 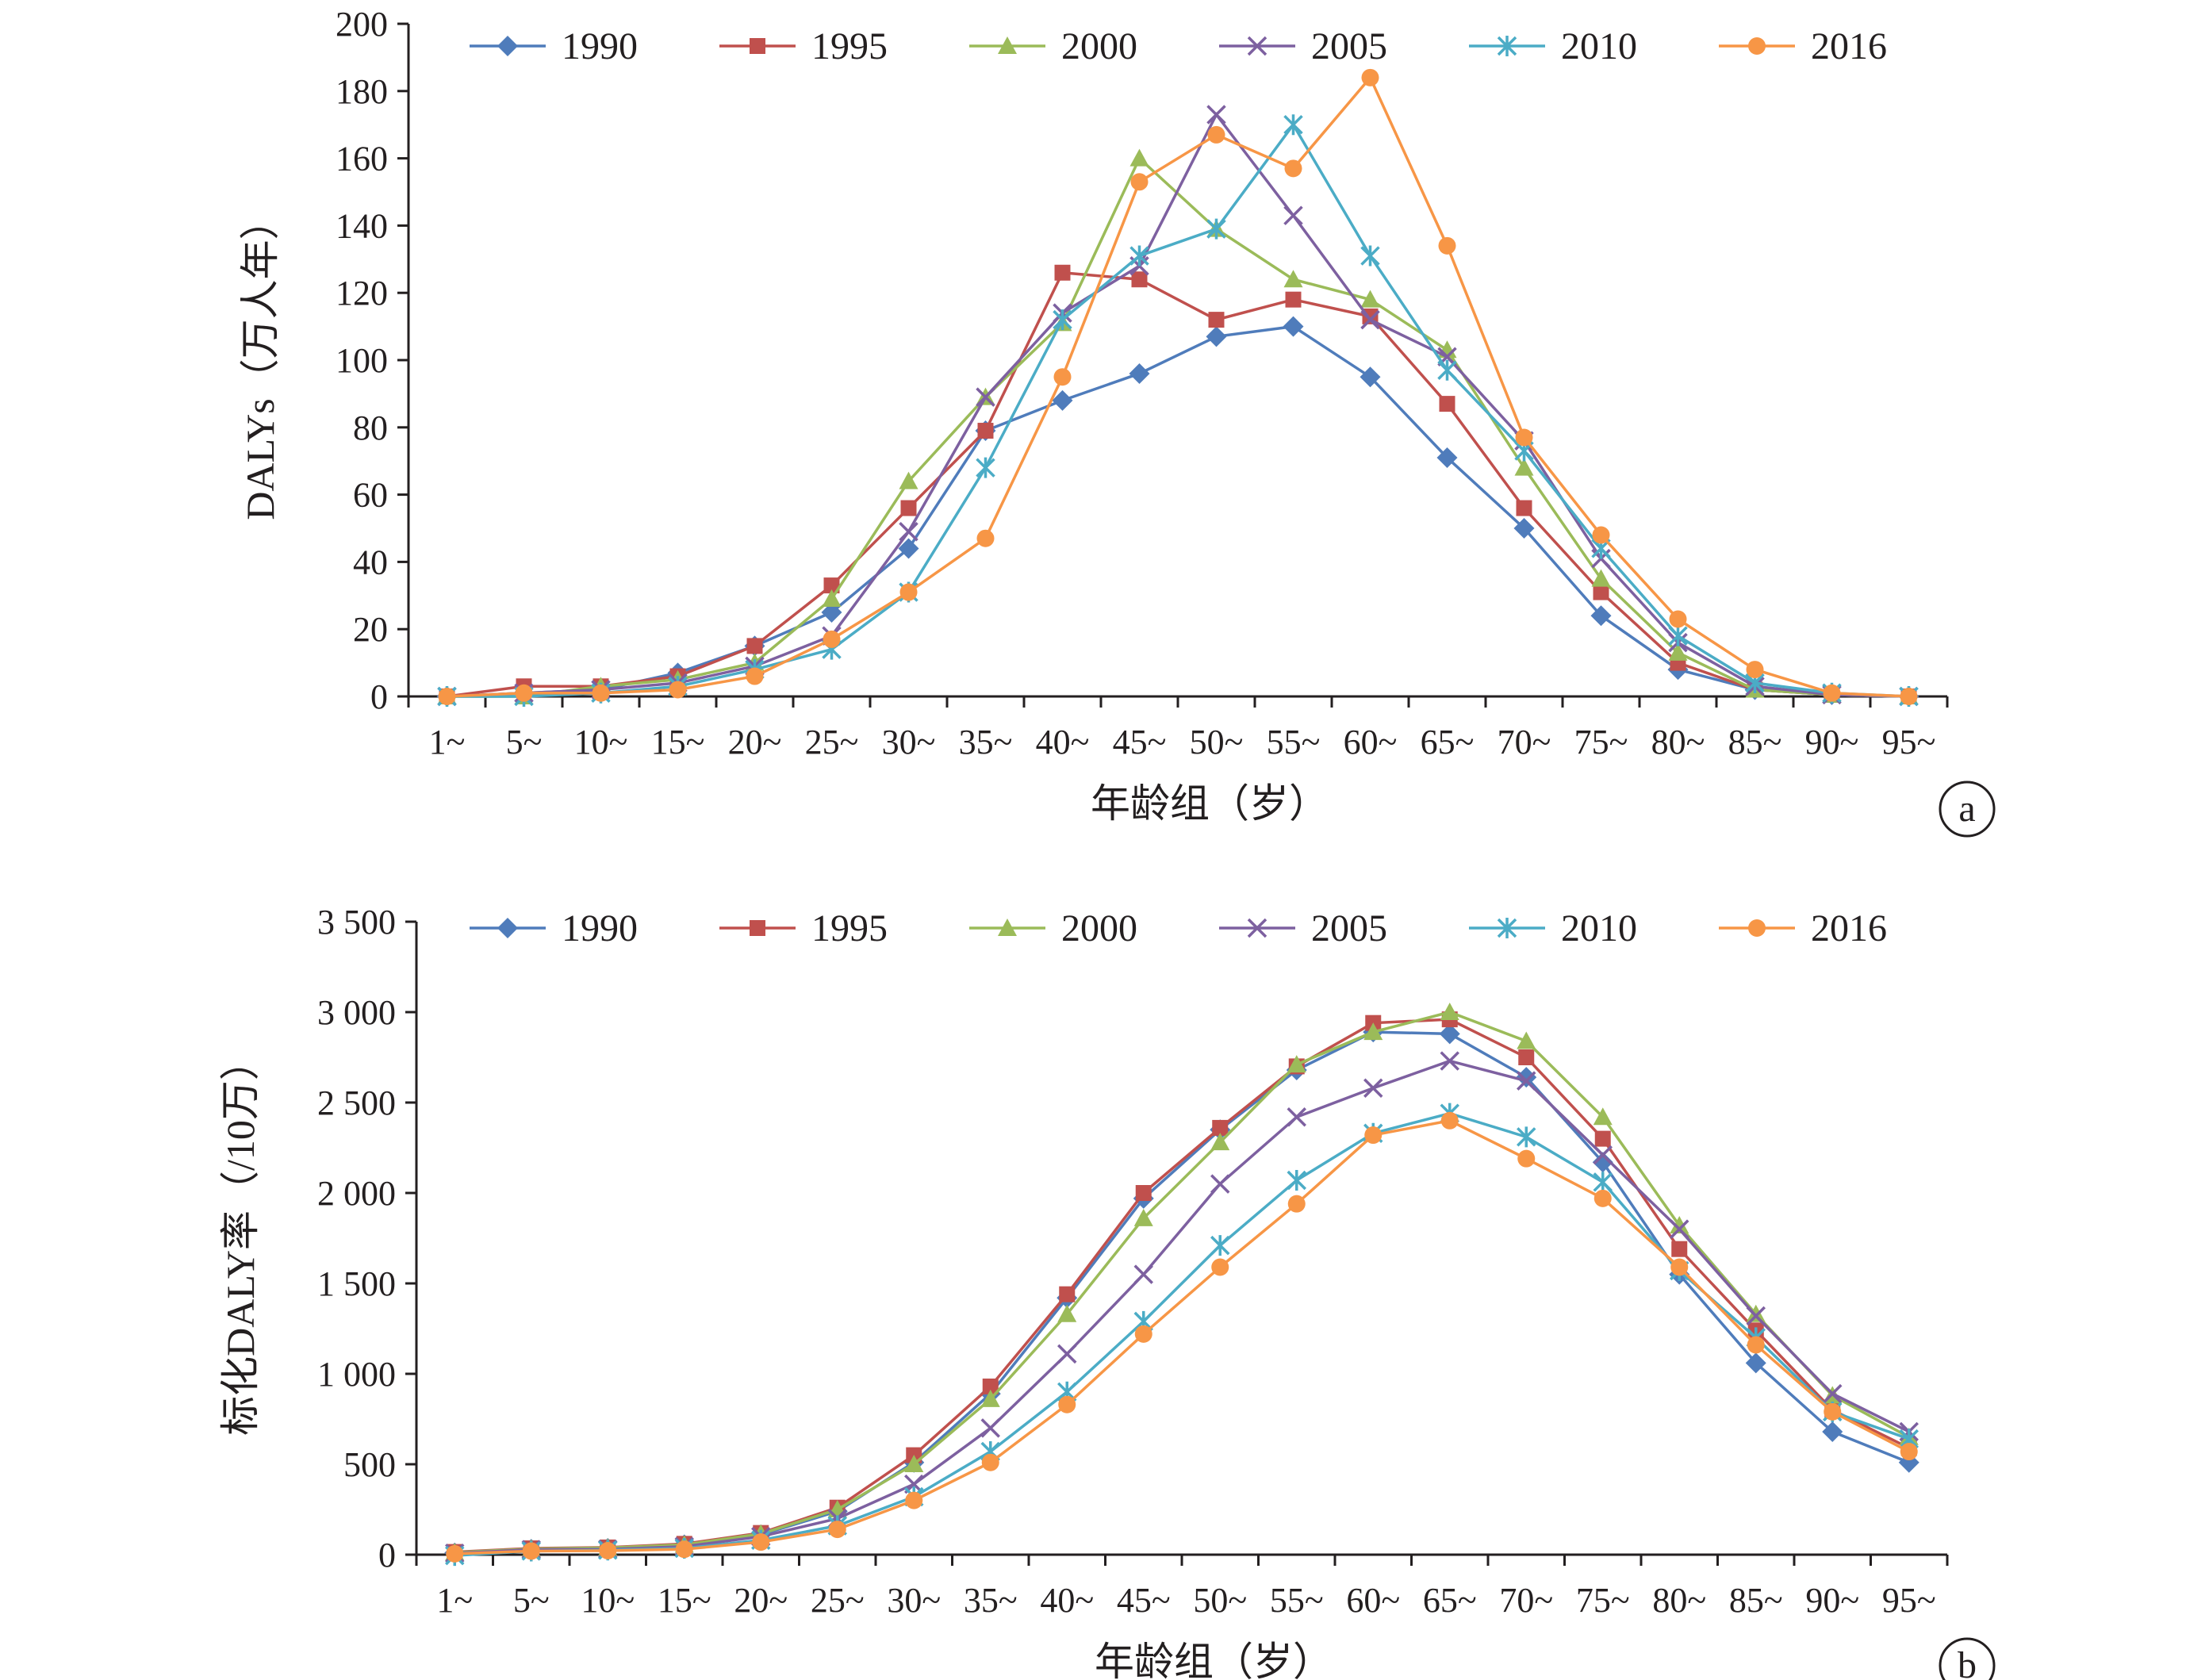 What do you see at coordinates (1757, 928) in the screenshot?
I see `panel-b-legend-marker-2016` at bounding box center [1757, 928].